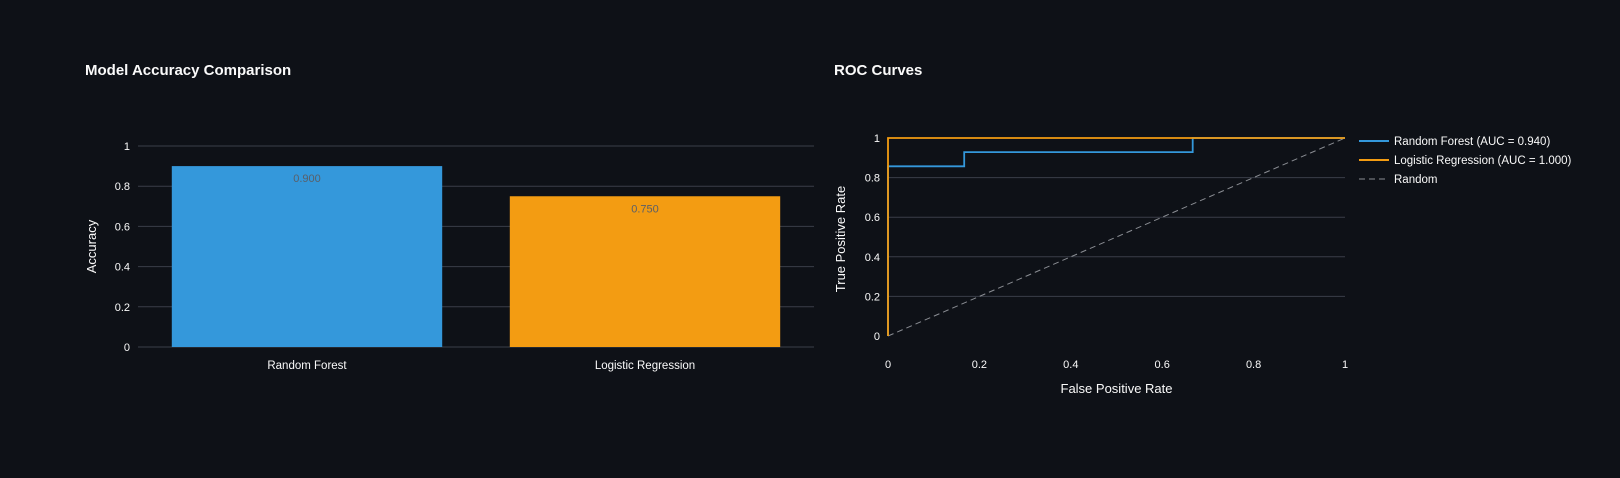 The image size is (1620, 478). I want to click on roc-x-axis-label: False Positive Rate, so click(1117, 388).